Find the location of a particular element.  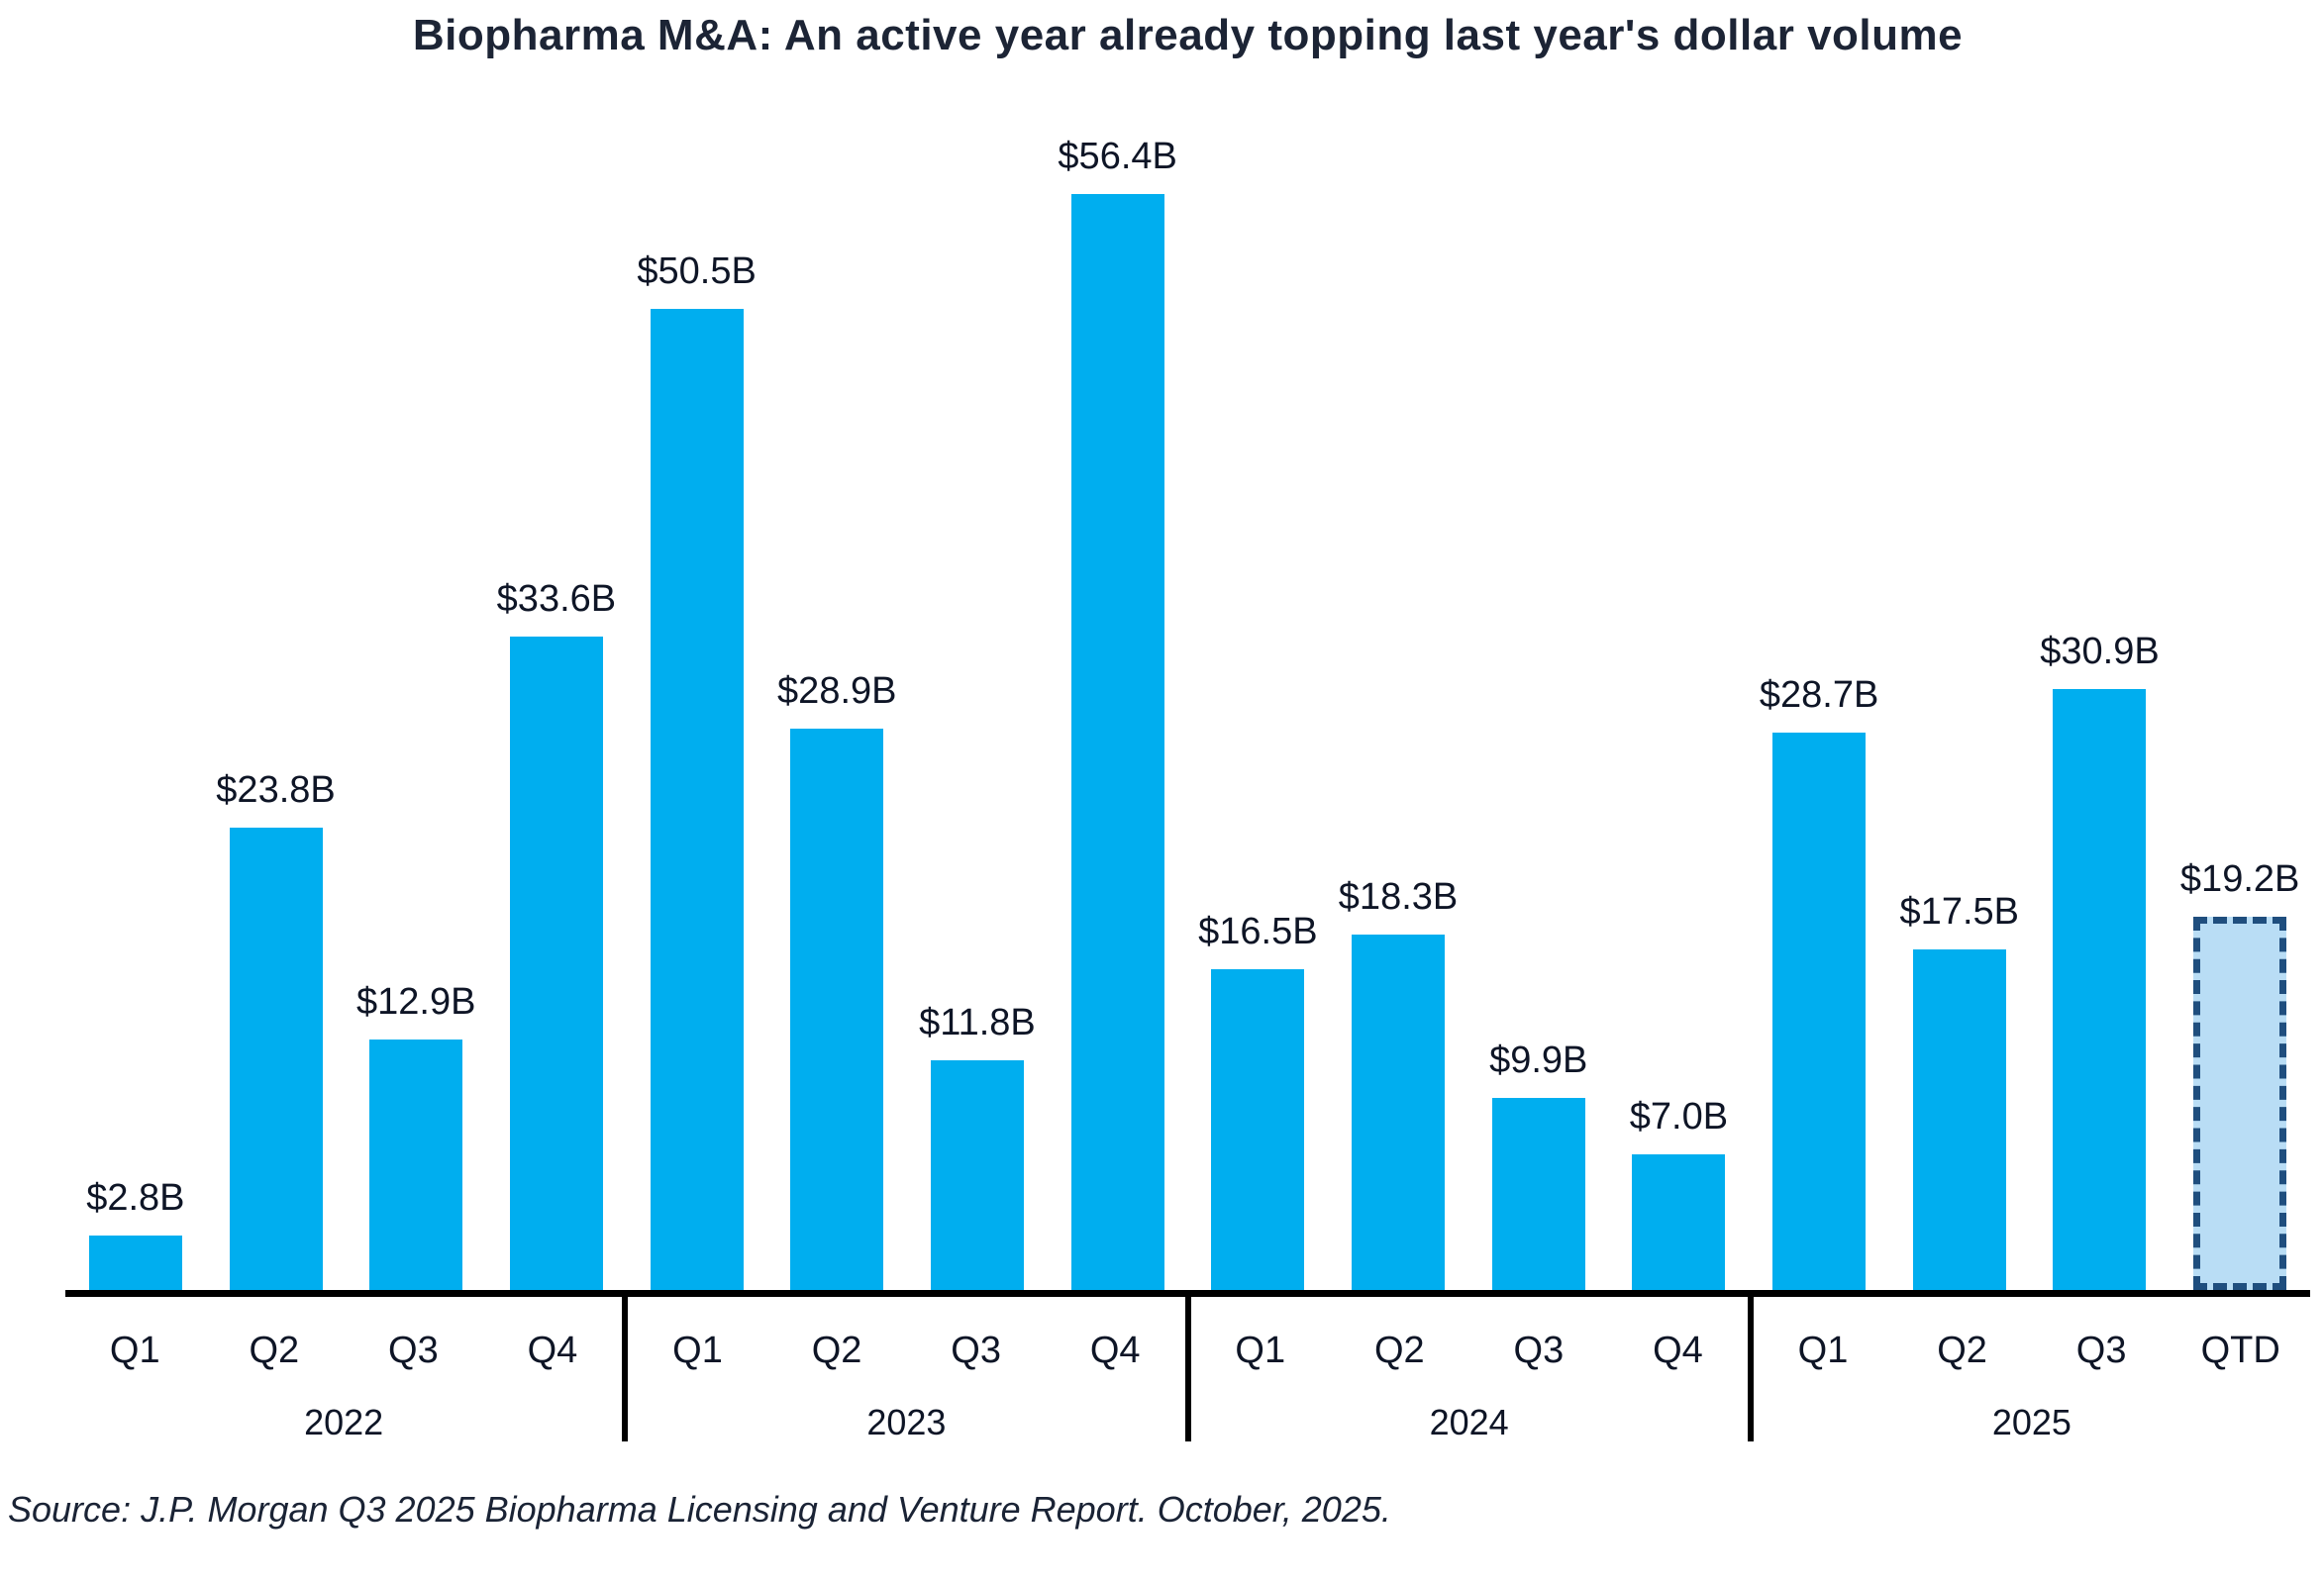

quarter-label-2023-Q1: Q1 is located at coordinates (697, 1351).